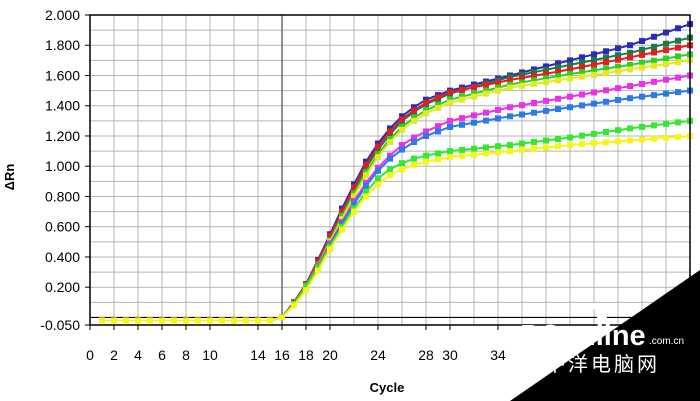 This screenshot has height=401, width=700. What do you see at coordinates (296, 344) in the screenshot?
I see `x-axis-ticks: 0 2 4 6 8 10 14 16 18 20 24 28 30 34` at bounding box center [296, 344].